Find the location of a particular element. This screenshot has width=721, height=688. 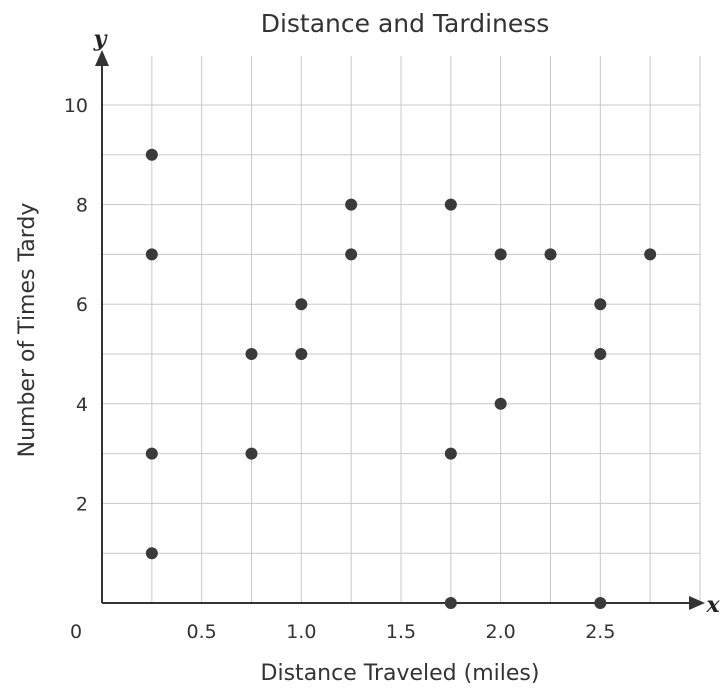

x-tick-label: 2.5 is located at coordinates (600, 632).